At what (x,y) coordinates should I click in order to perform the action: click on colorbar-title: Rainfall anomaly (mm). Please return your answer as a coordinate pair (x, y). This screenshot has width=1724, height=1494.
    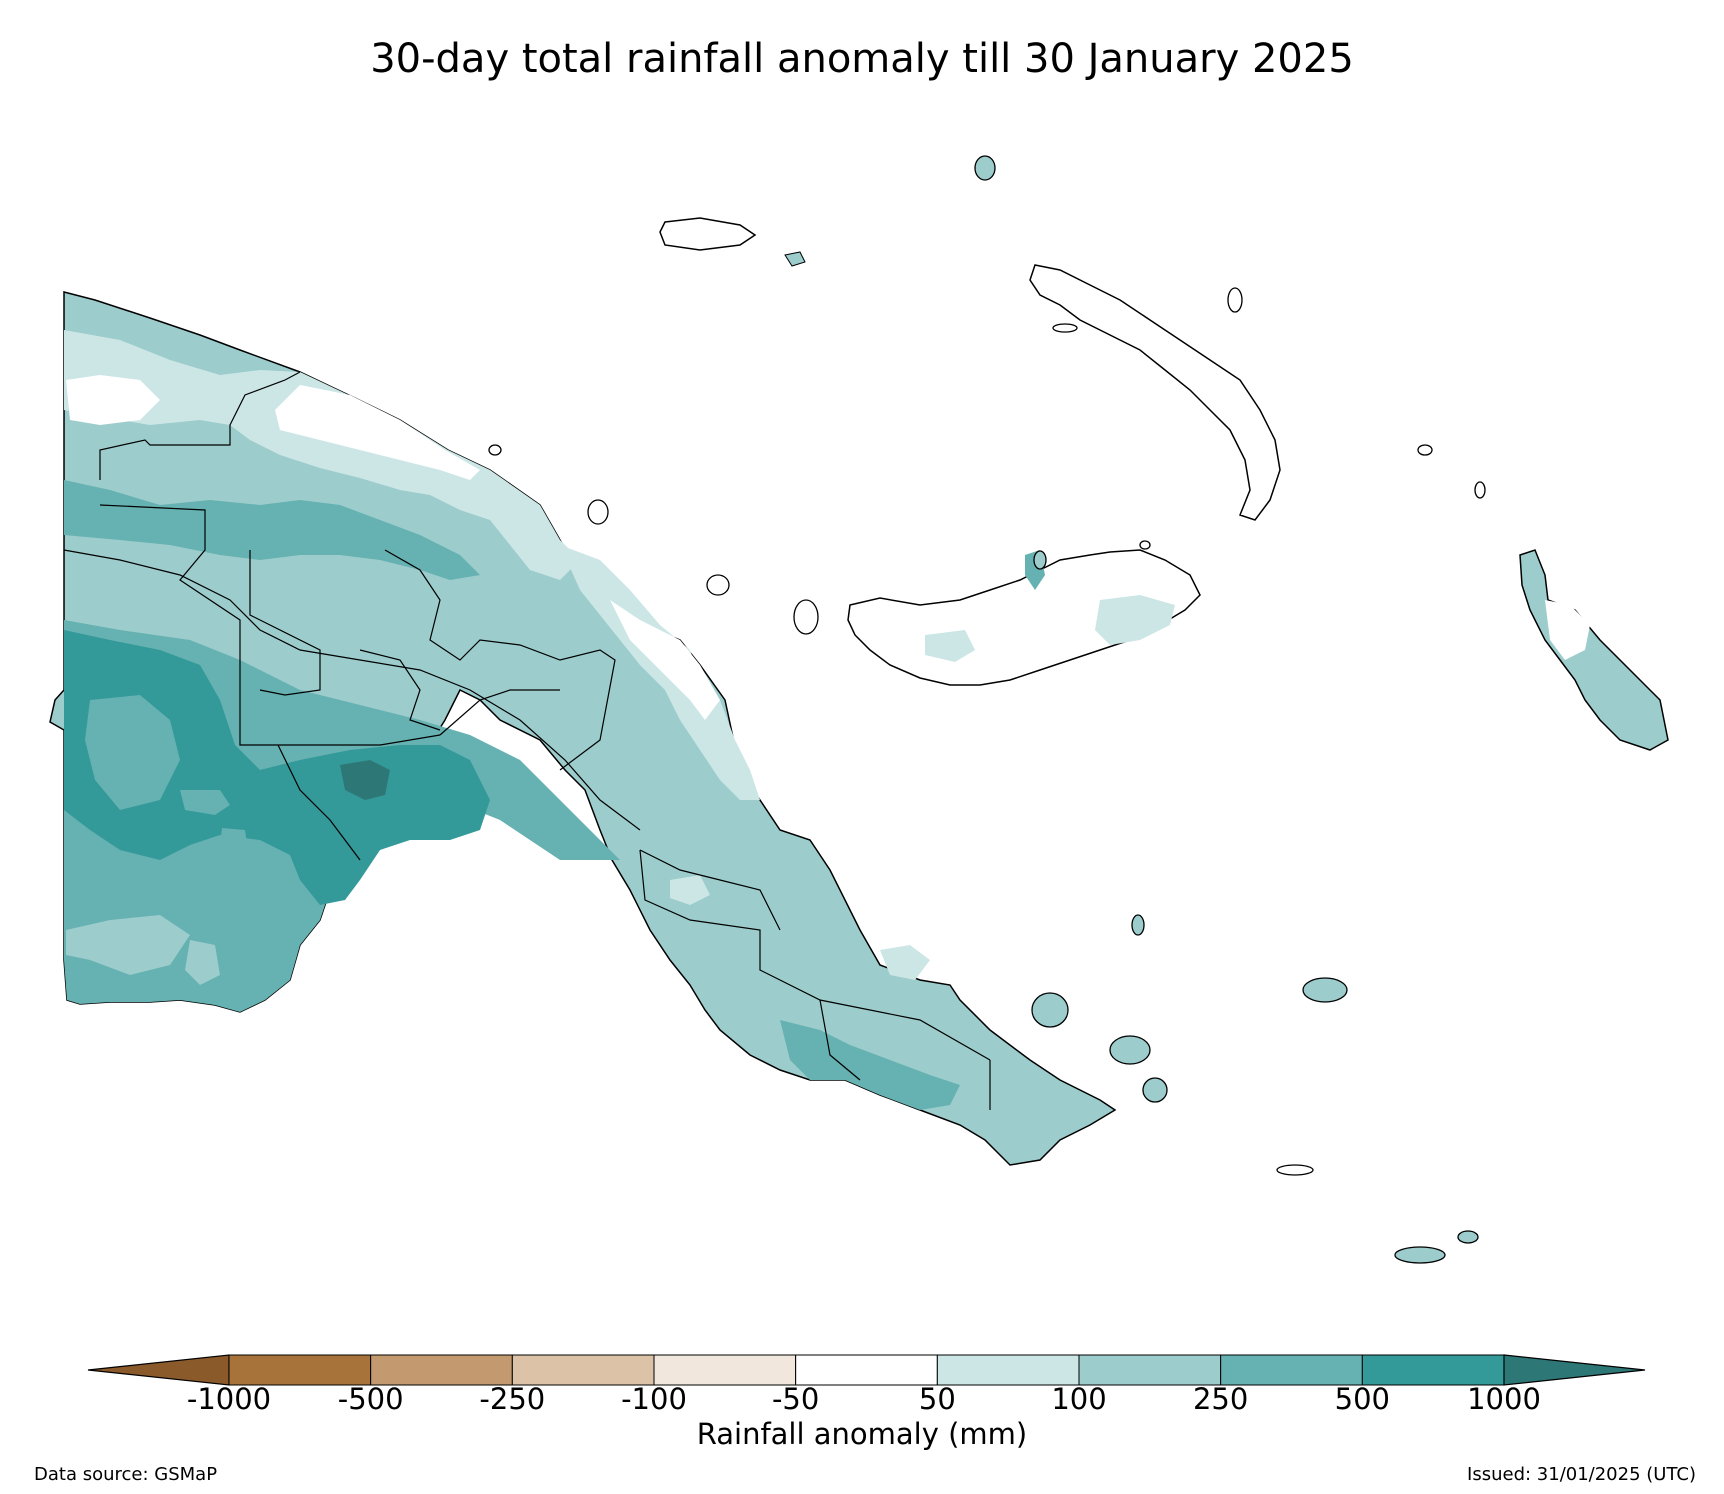
    Looking at the image, I should click on (862, 1434).